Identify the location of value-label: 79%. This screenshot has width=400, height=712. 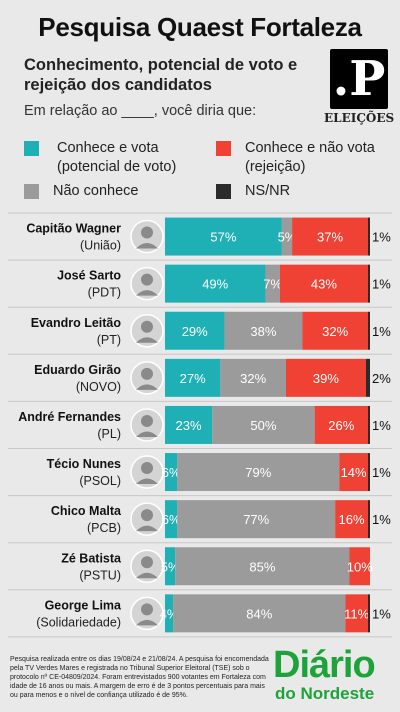
(258, 472).